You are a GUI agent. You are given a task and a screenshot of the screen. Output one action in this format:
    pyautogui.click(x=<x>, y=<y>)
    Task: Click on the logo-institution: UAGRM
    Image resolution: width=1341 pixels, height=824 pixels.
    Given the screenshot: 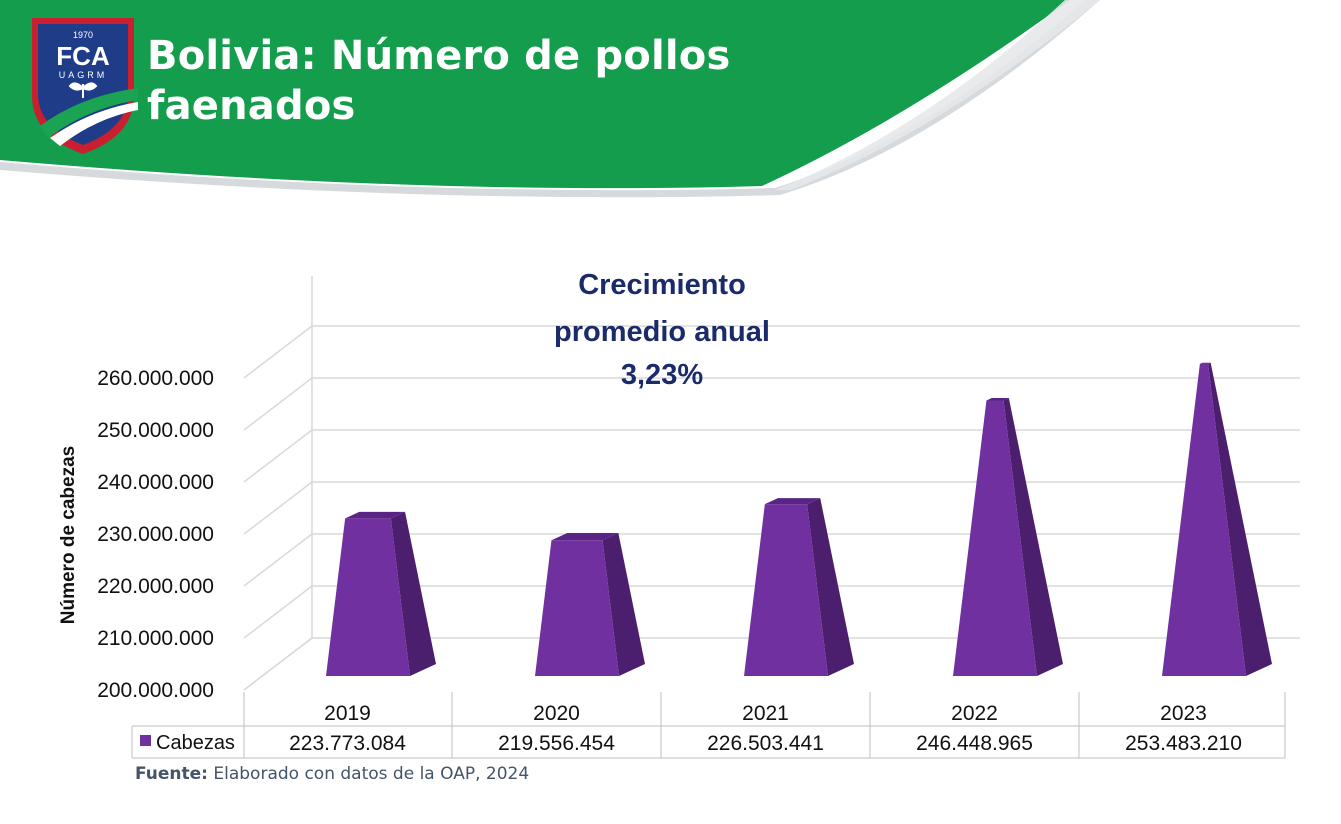 What is the action you would take?
    pyautogui.click(x=83, y=75)
    